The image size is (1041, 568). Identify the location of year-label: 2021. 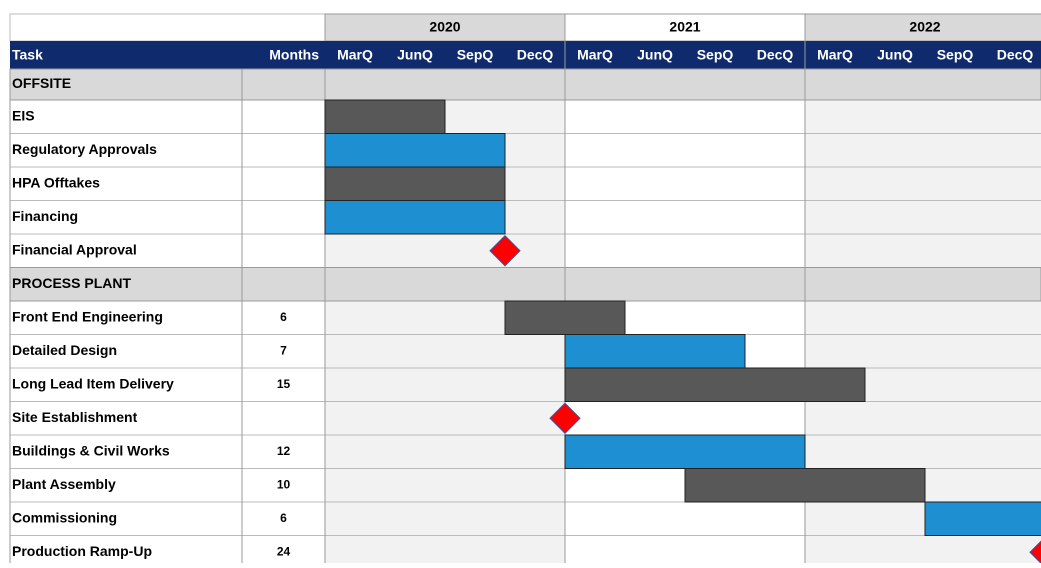
(684, 27).